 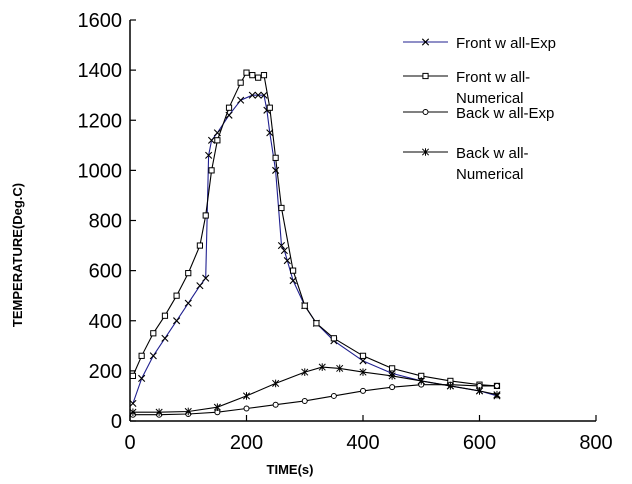 I want to click on x-axis: 0 200 400 600 800, so click(x=368, y=434).